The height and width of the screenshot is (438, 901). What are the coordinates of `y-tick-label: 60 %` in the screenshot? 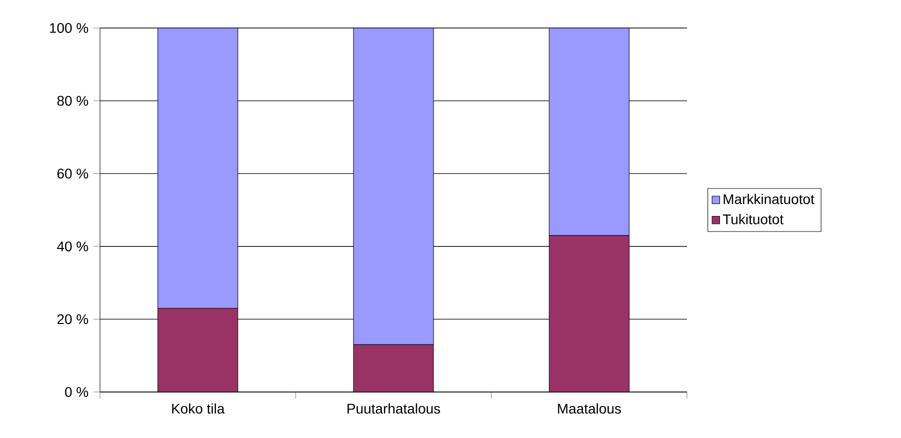 It's located at (72, 173).